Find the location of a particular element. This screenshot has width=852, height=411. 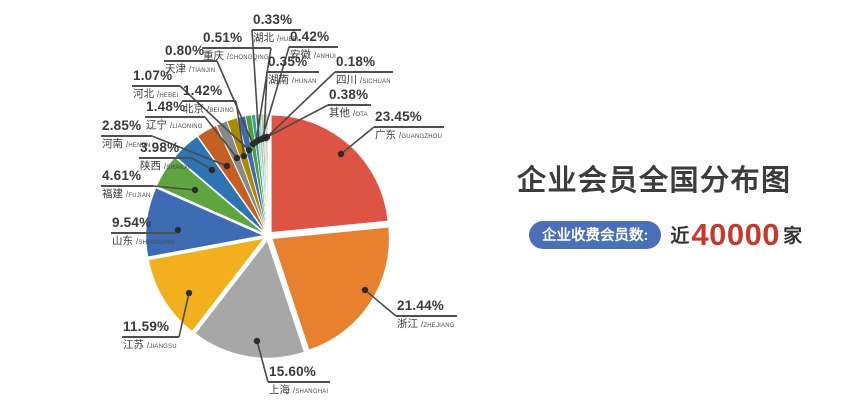

slice-percent: 1.48% is located at coordinates (175, 108).